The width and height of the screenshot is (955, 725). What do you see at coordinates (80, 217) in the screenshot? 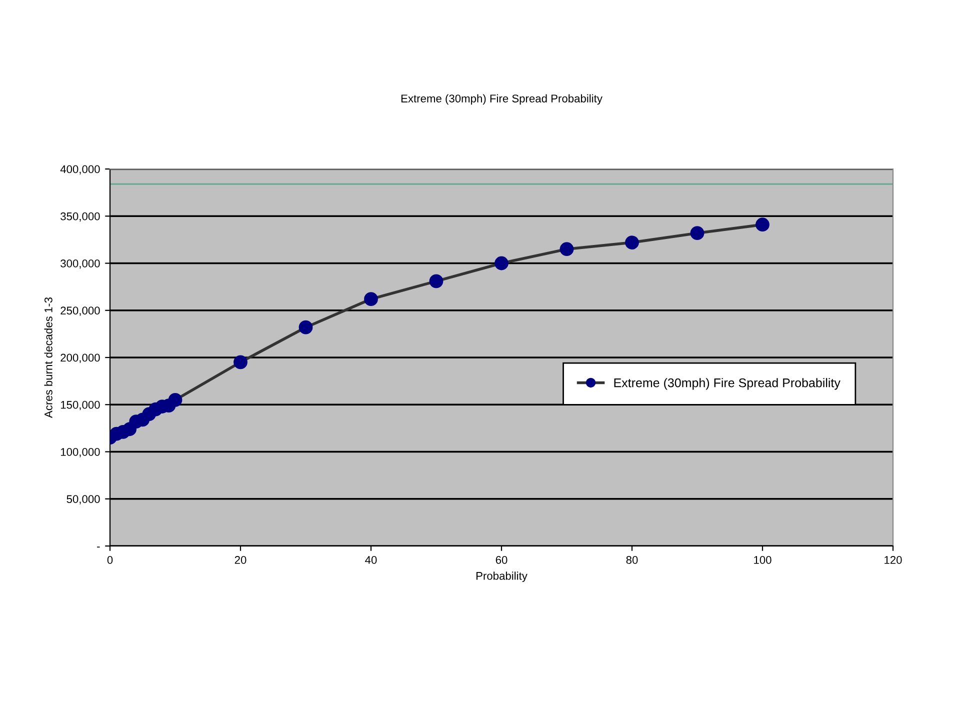
I see `y-tick-label: 350,000` at bounding box center [80, 217].